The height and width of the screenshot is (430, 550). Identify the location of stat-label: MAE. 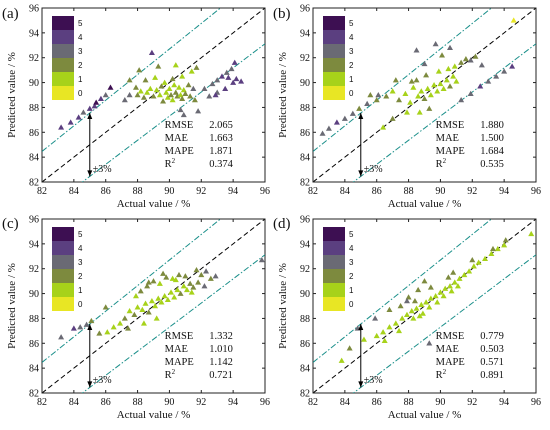
(176, 138).